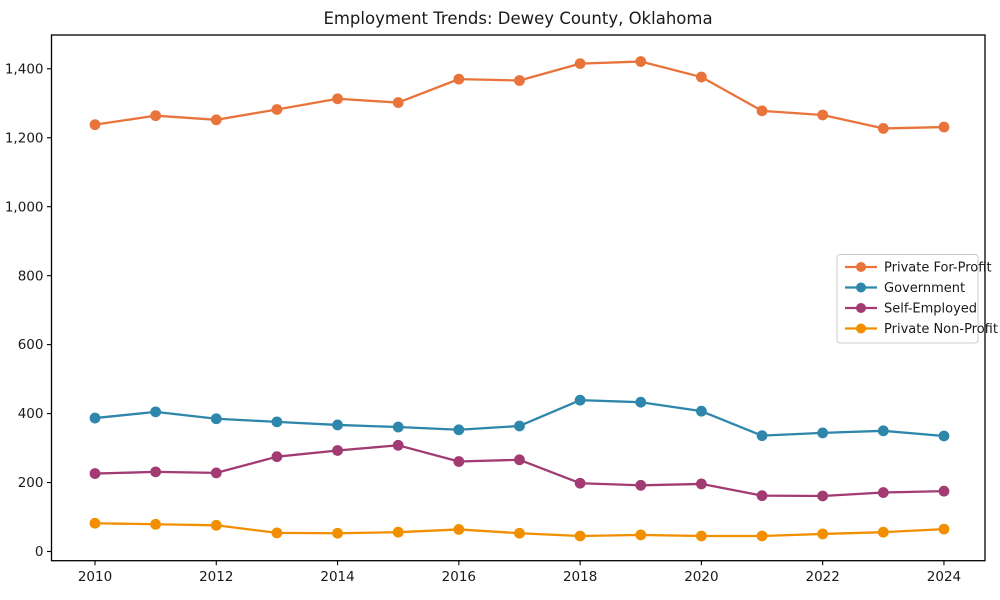 This screenshot has width=1000, height=600. I want to click on x-tick-label: 2014, so click(337, 577).